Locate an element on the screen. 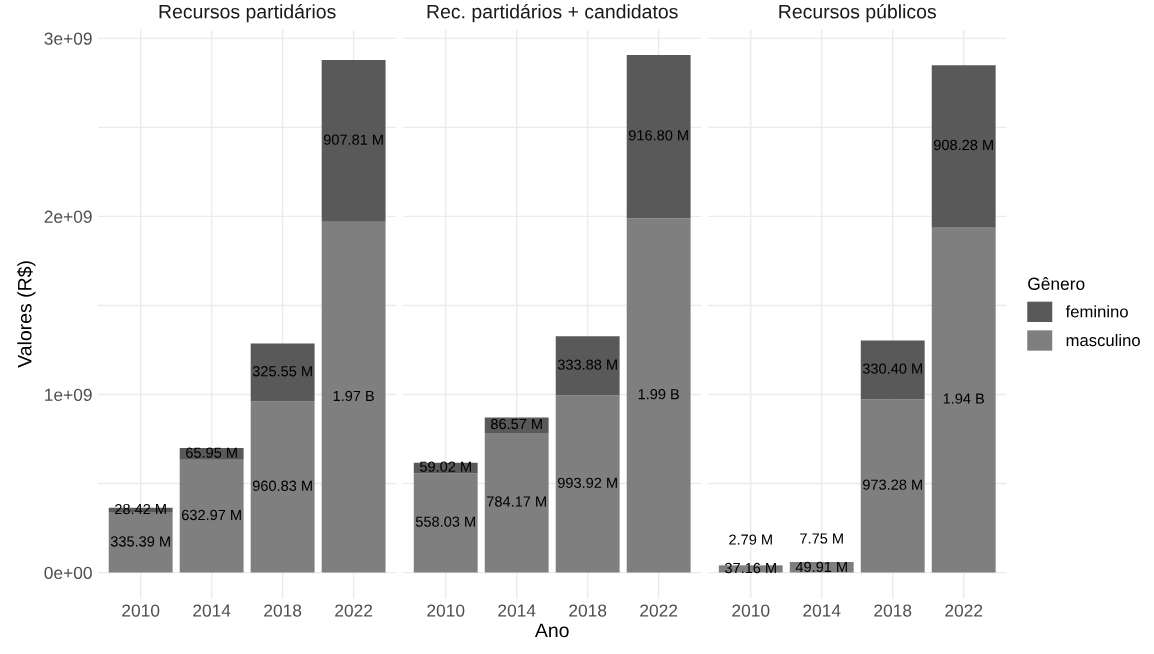 This screenshot has width=1154, height=654. data-label: 37.16 M is located at coordinates (750, 568).